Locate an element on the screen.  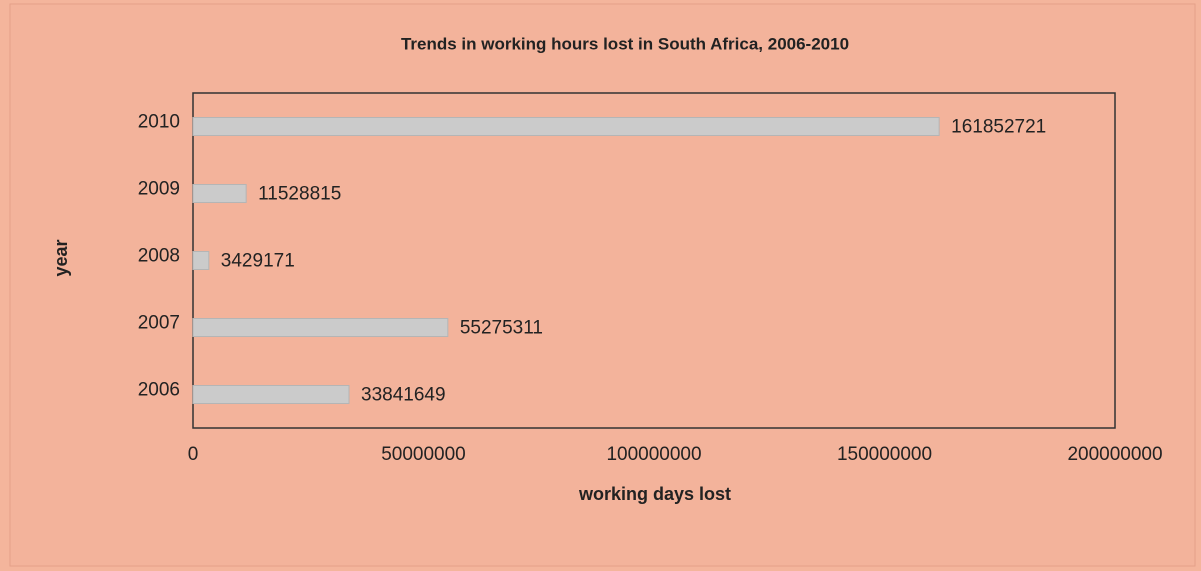
y-tick-label: 2010 is located at coordinates (159, 122).